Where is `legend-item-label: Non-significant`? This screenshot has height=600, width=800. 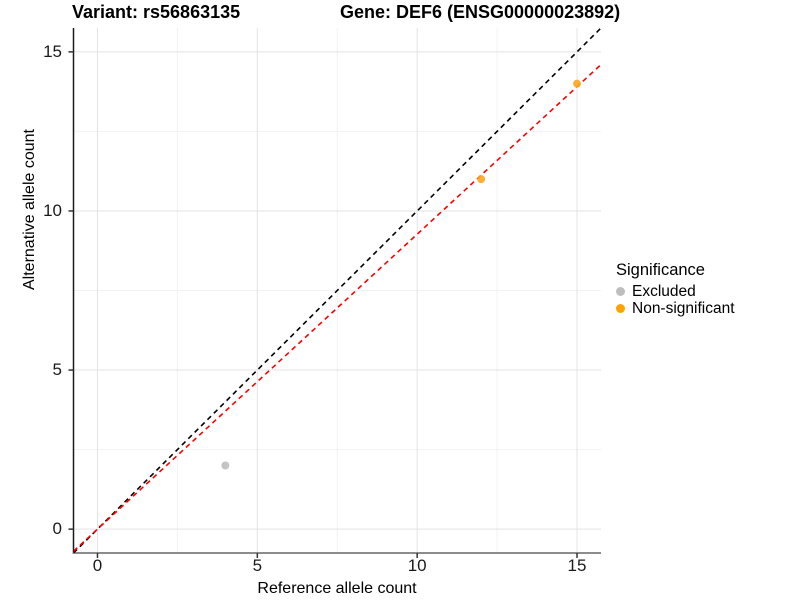
legend-item-label: Non-significant is located at coordinates (683, 308).